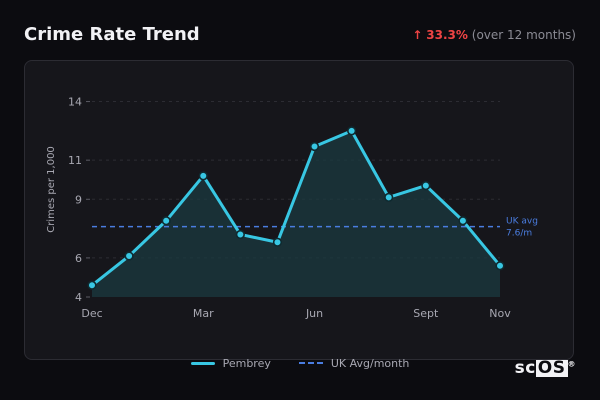  I want to click on y-tick-label: 9, so click(78, 199).